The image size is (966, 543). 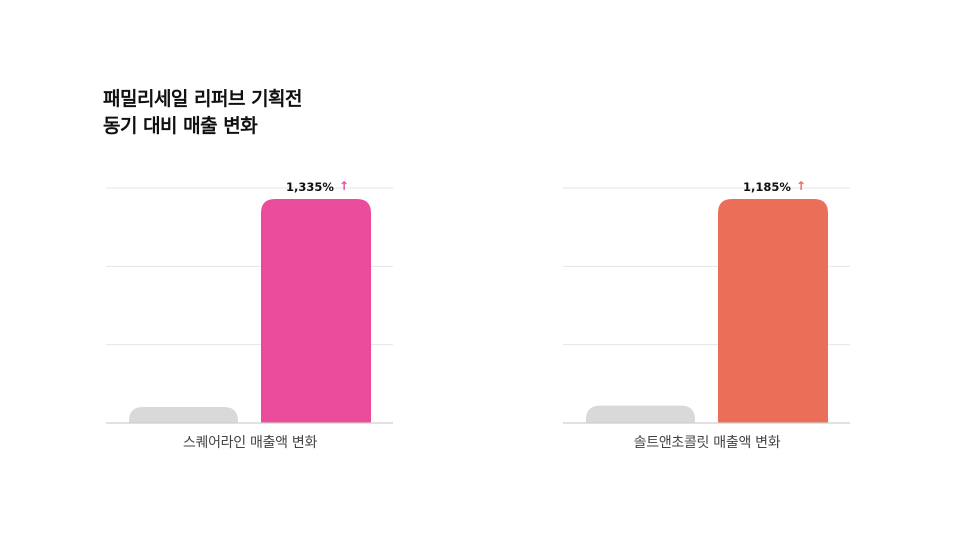 What do you see at coordinates (310, 187) in the screenshot?
I see `data-label: 1,335%` at bounding box center [310, 187].